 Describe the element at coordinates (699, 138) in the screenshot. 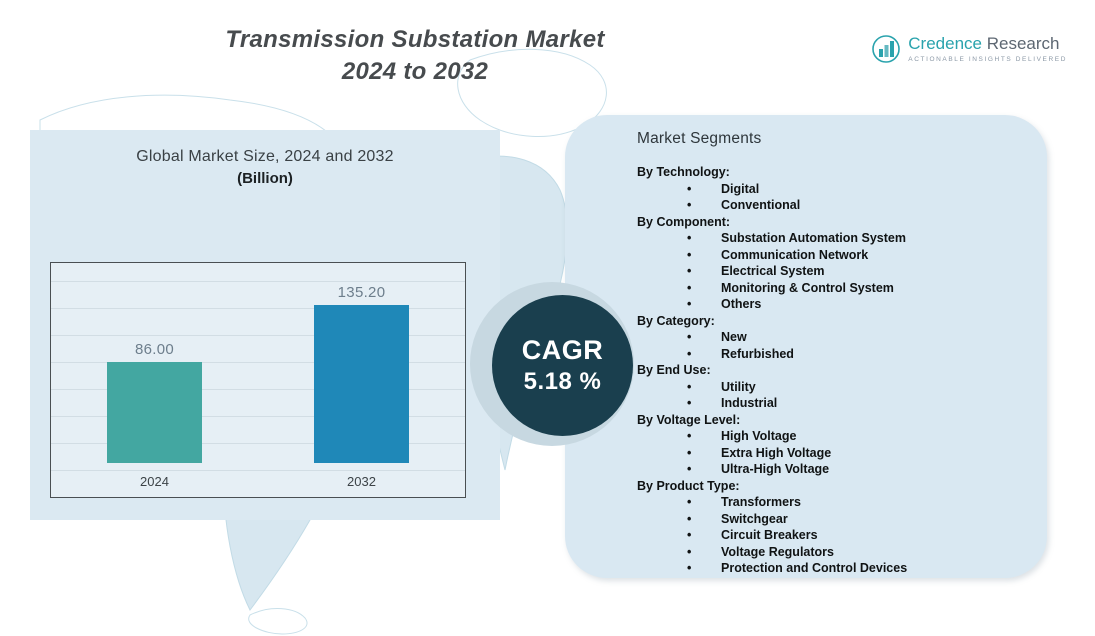

I see `segments-title: Market Segments` at that location.